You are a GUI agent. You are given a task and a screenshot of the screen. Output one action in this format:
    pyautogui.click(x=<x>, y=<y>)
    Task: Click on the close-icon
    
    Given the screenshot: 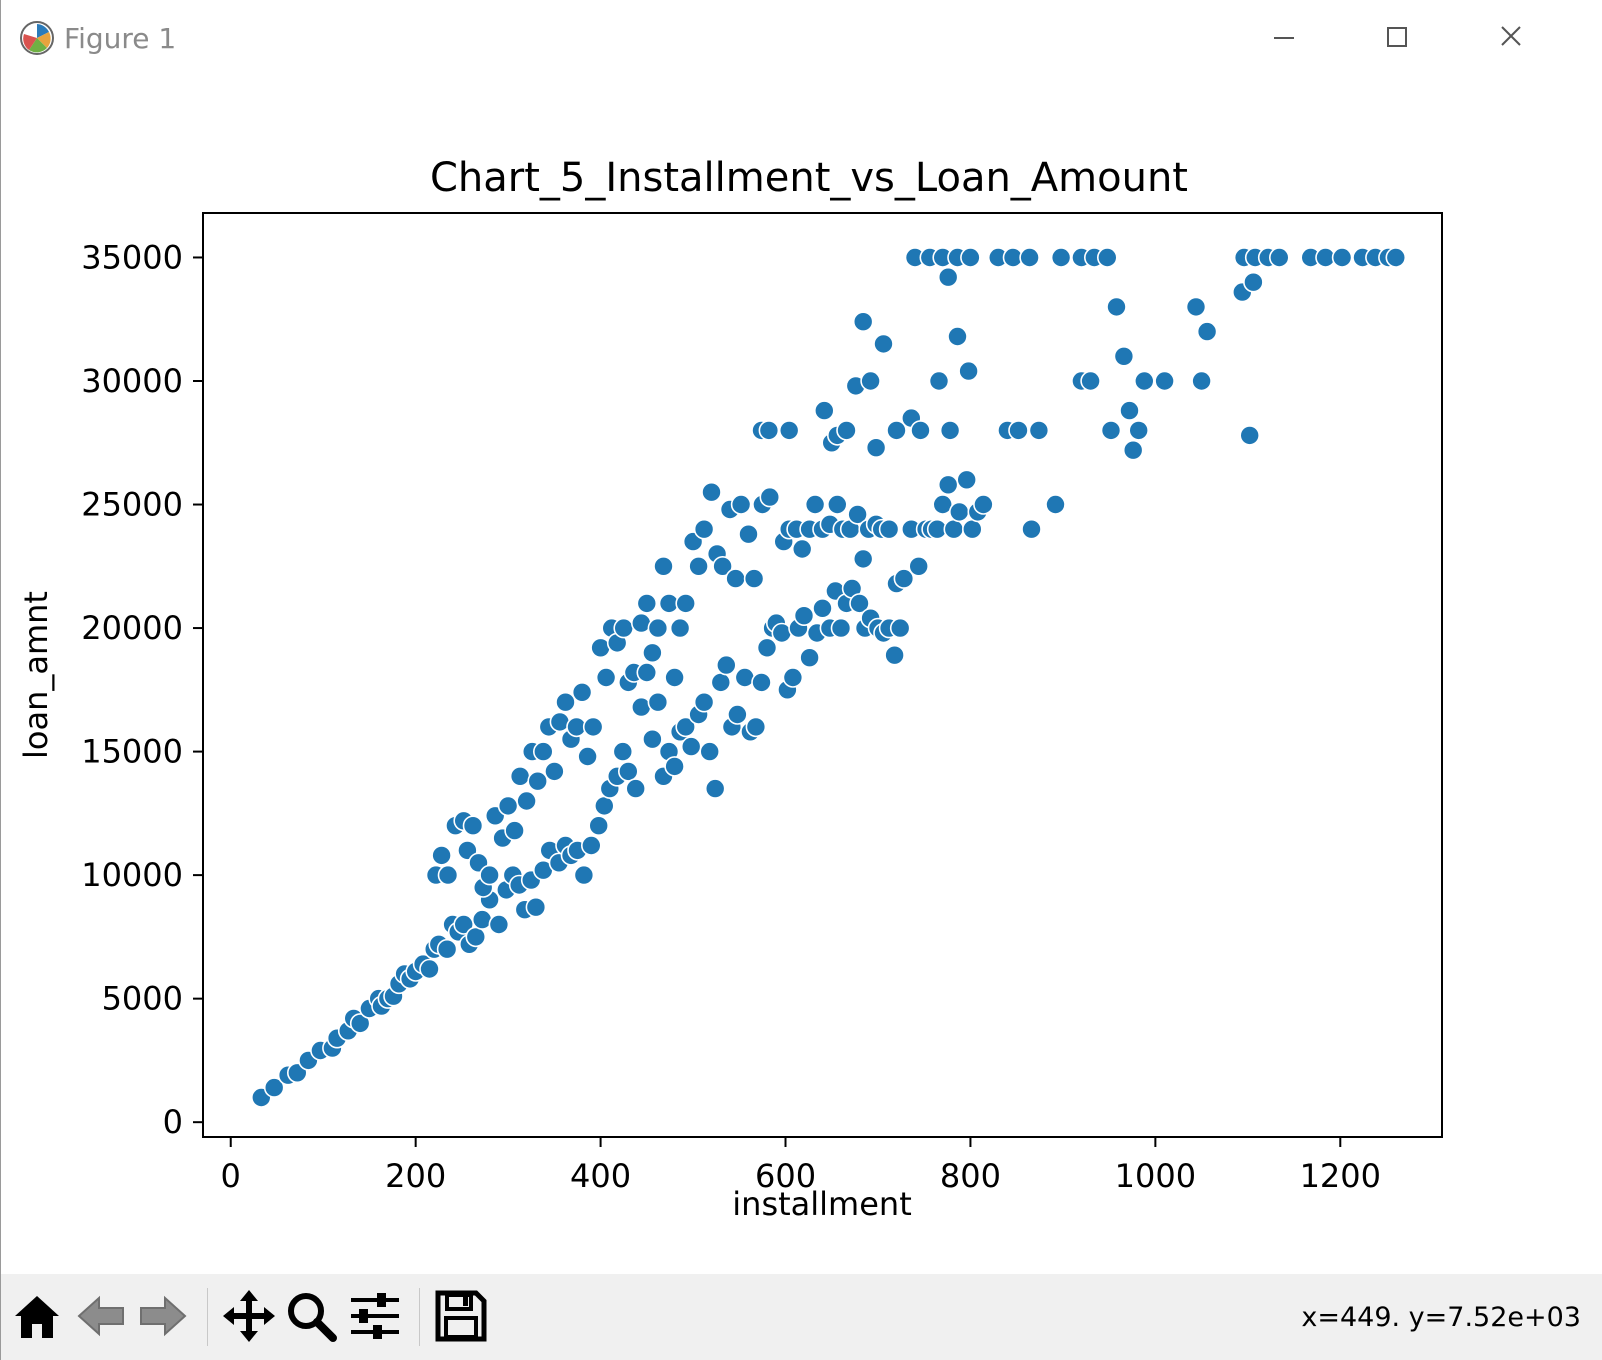 What is the action you would take?
    pyautogui.click(x=1511, y=36)
    